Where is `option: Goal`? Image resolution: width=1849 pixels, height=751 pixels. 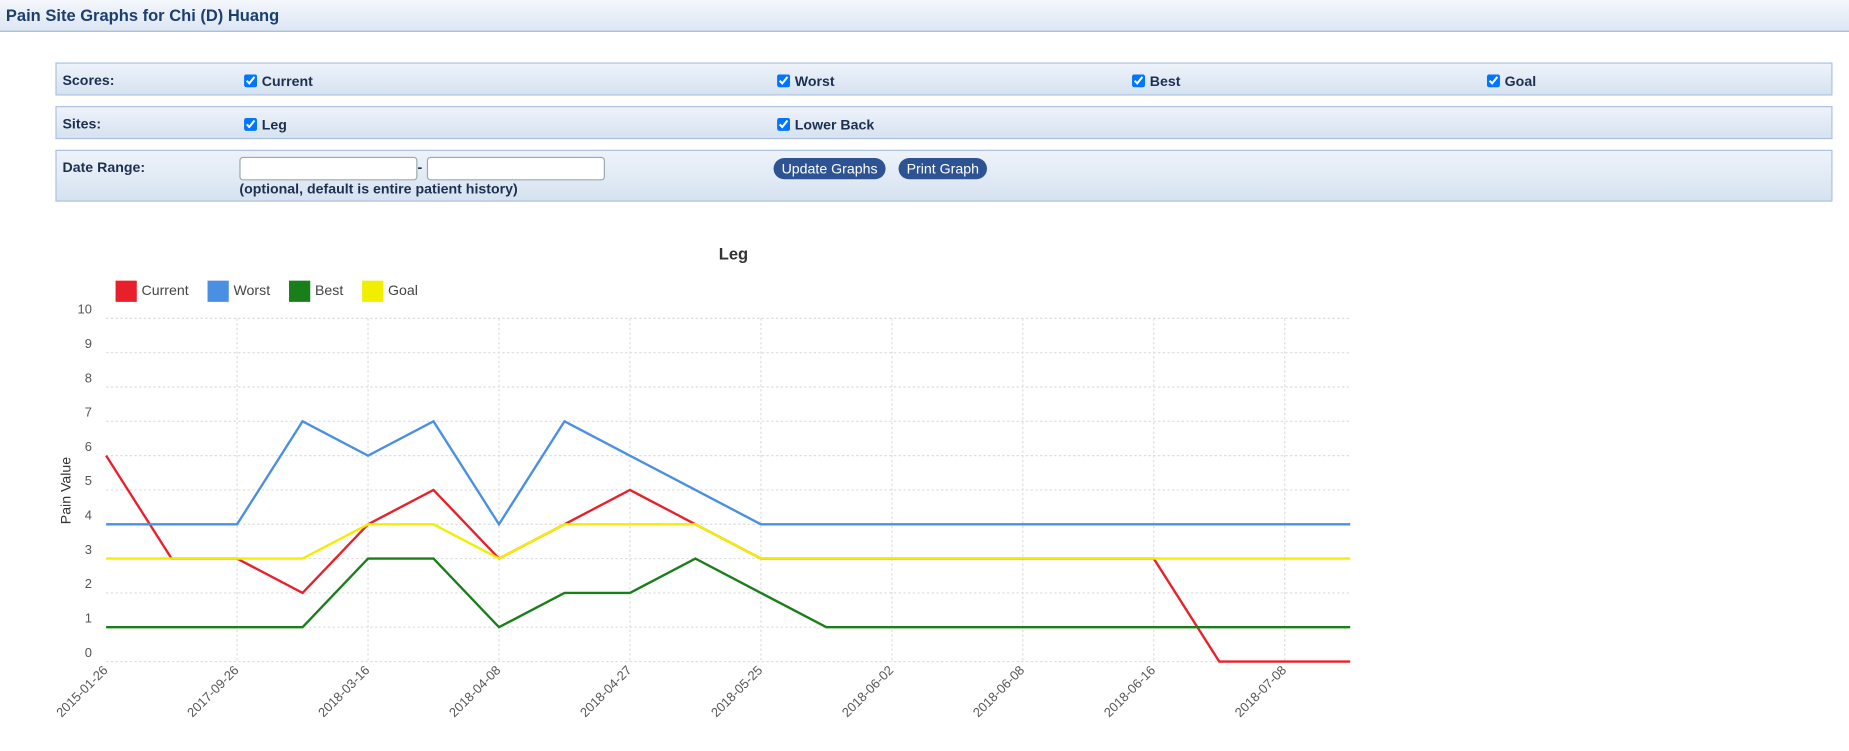 option: Goal is located at coordinates (1511, 81).